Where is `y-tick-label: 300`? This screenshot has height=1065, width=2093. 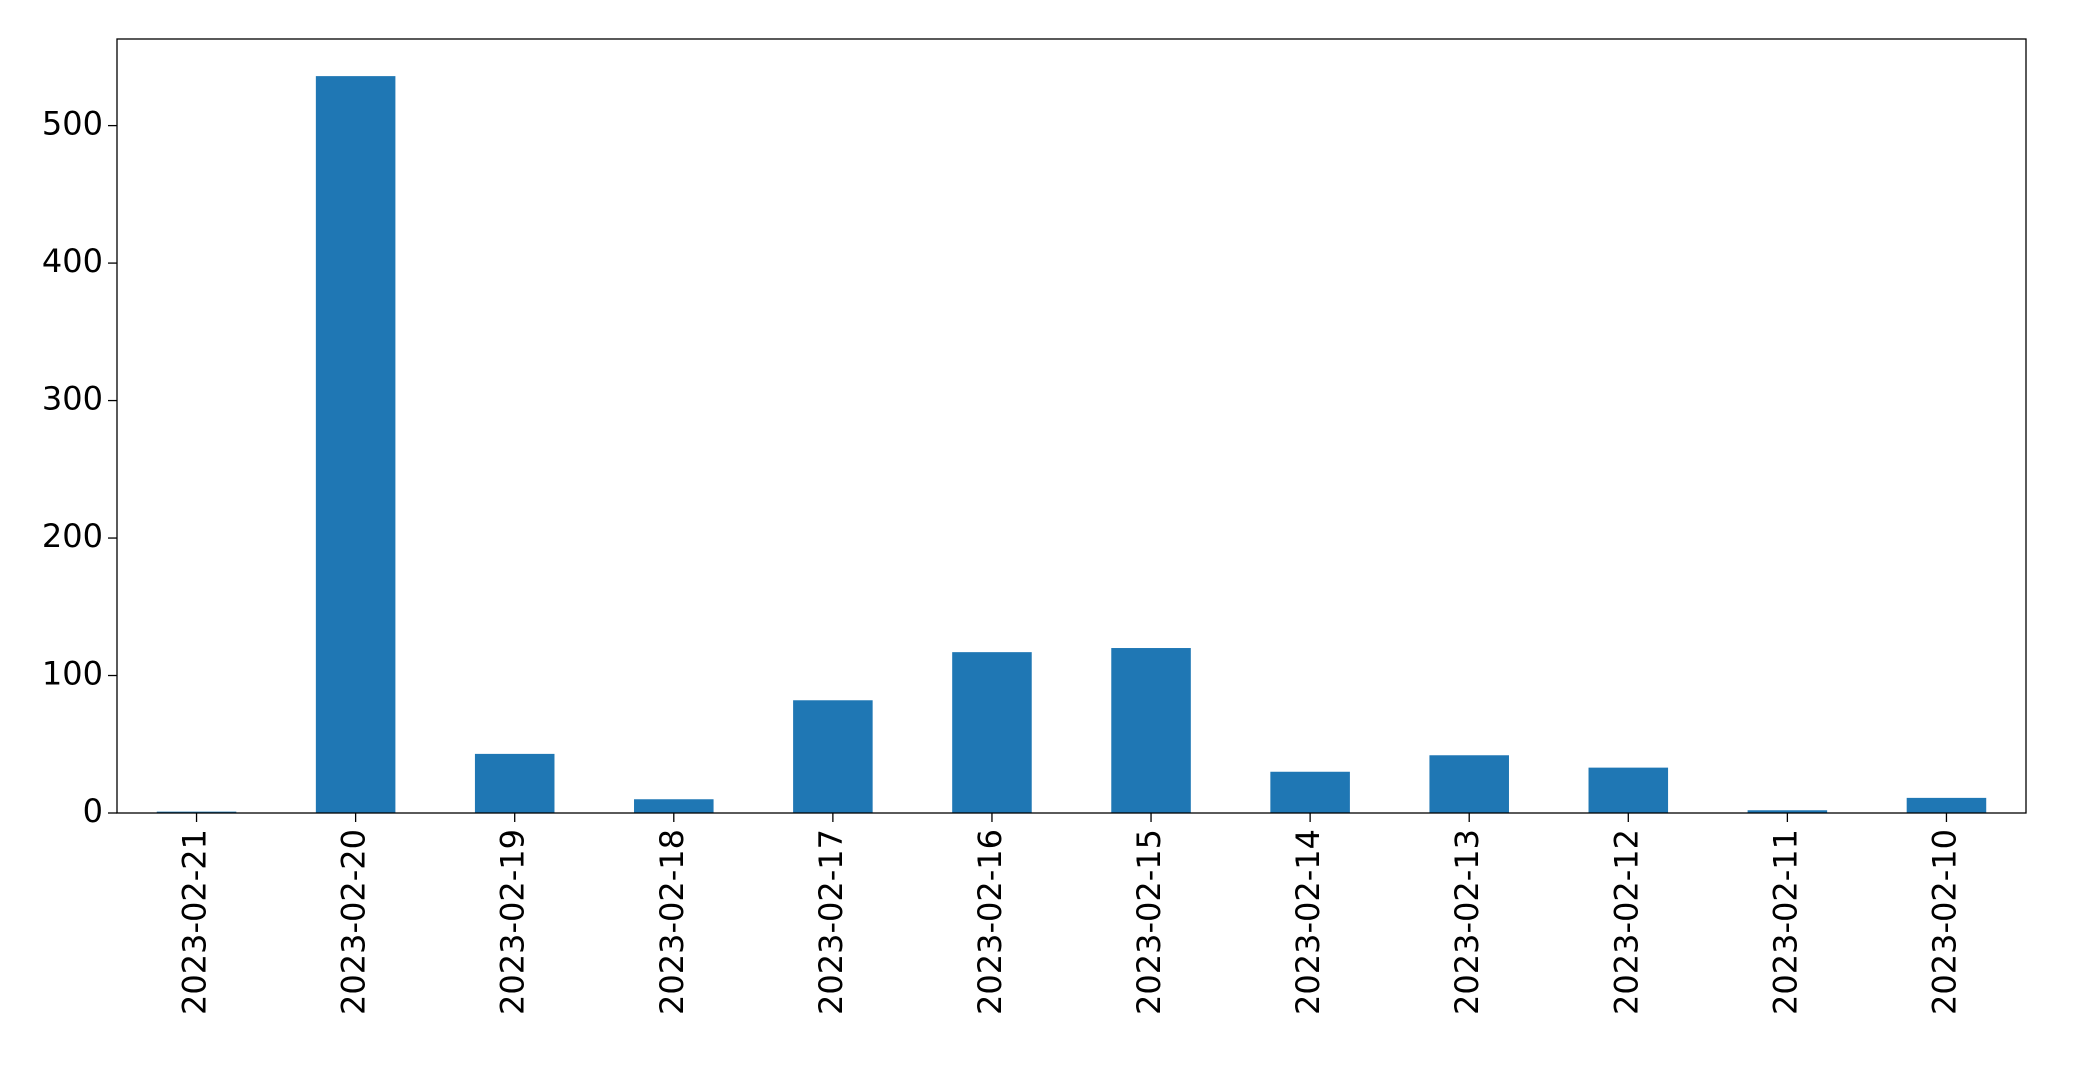 y-tick-label: 300 is located at coordinates (72, 399).